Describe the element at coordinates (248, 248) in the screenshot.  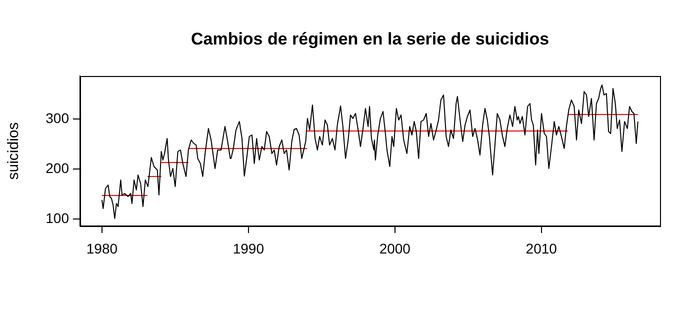
I see `x-tick-label: 1990` at that location.